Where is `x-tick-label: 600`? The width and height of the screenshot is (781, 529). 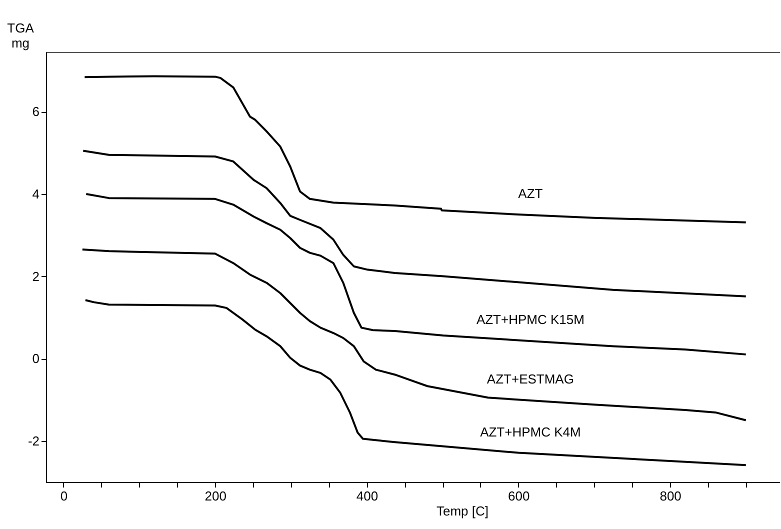 x-tick-label: 600 is located at coordinates (519, 496).